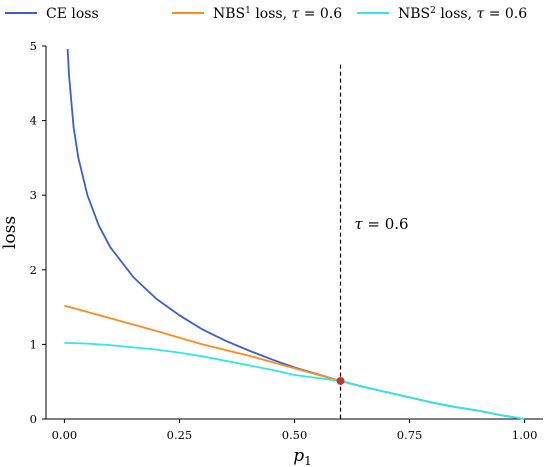 Image resolution: width=550 pixels, height=467 pixels. Describe the element at coordinates (65, 435) in the screenshot. I see `x-tick-label: 0.00` at that location.